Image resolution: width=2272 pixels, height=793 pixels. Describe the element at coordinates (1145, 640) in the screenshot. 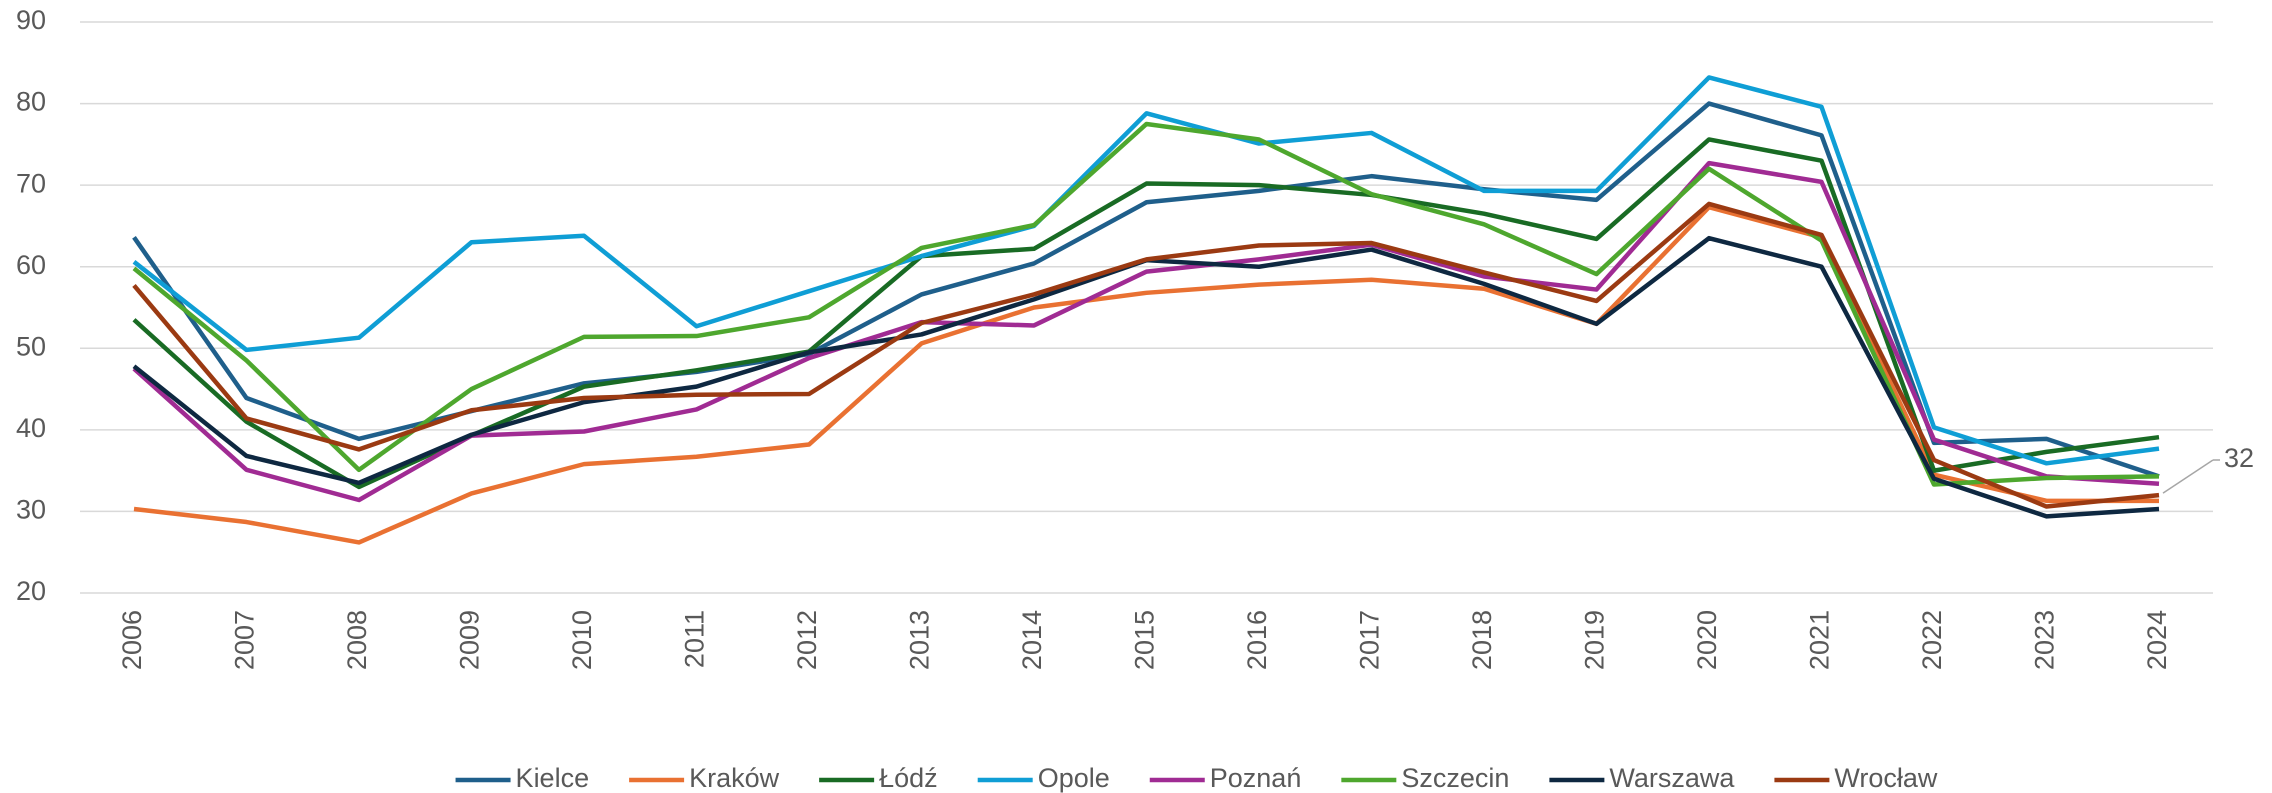

I see `x-tick-label: 2015` at that location.